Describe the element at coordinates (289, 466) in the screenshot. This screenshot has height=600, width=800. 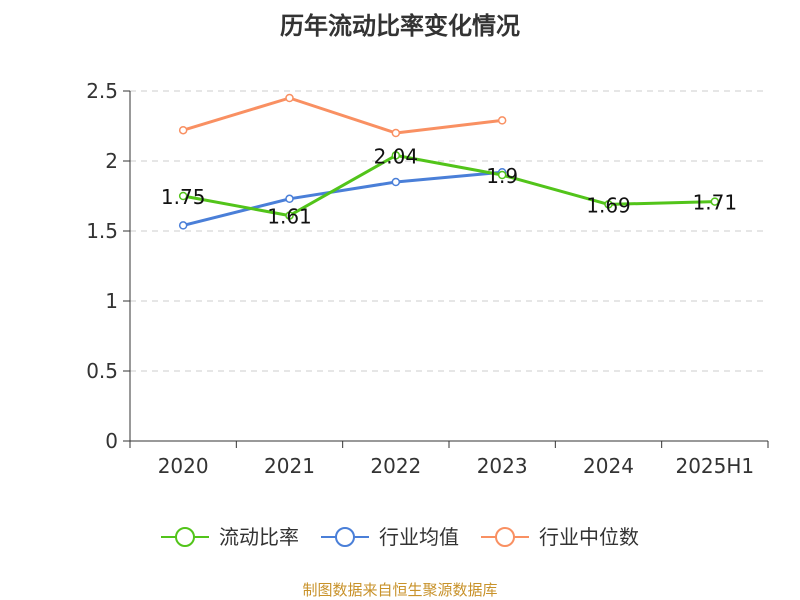
I see `x-tick-label: 2021` at that location.